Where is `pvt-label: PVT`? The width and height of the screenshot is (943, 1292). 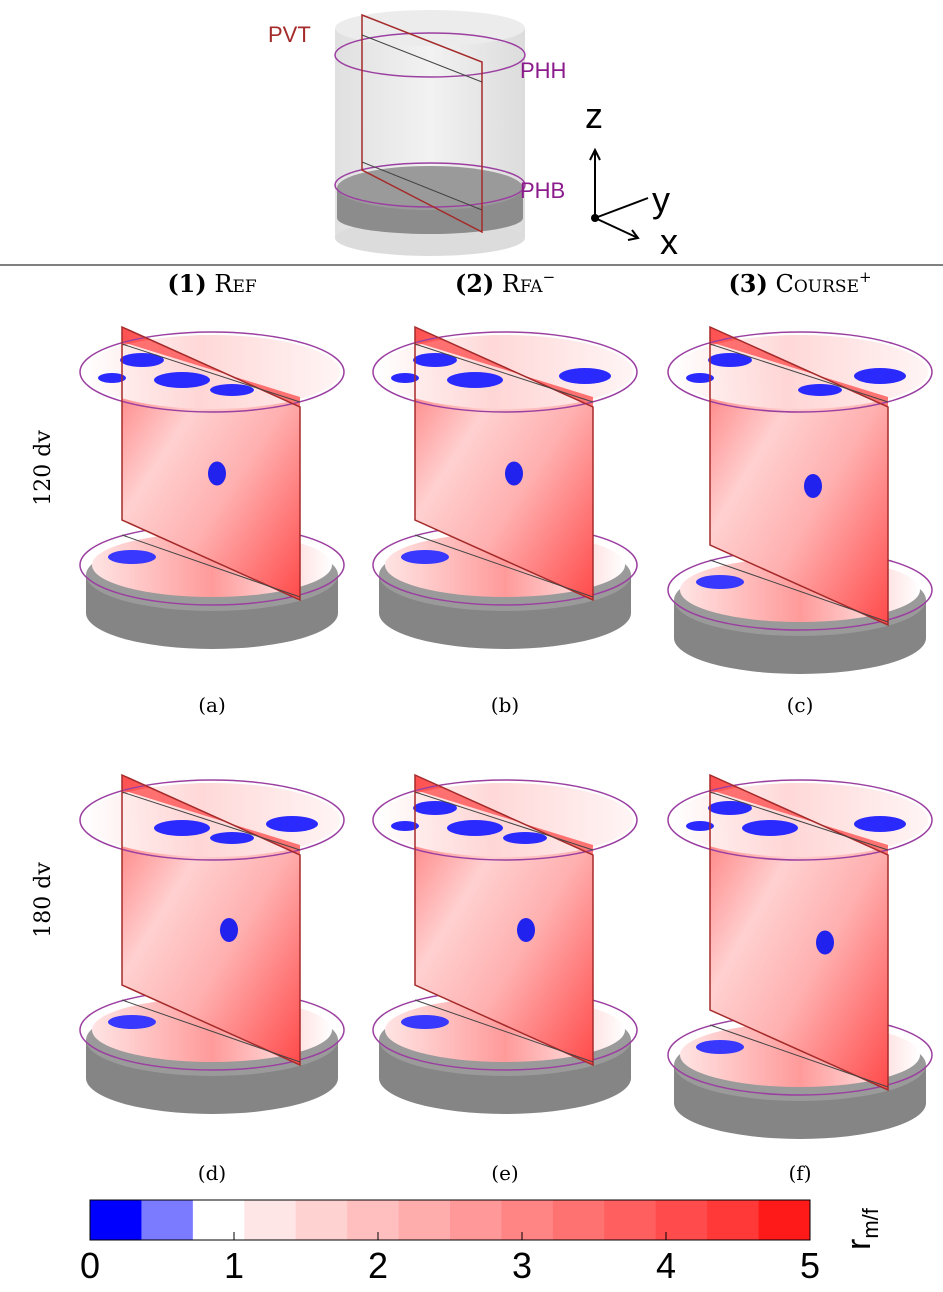
pvt-label: PVT is located at coordinates (289, 34).